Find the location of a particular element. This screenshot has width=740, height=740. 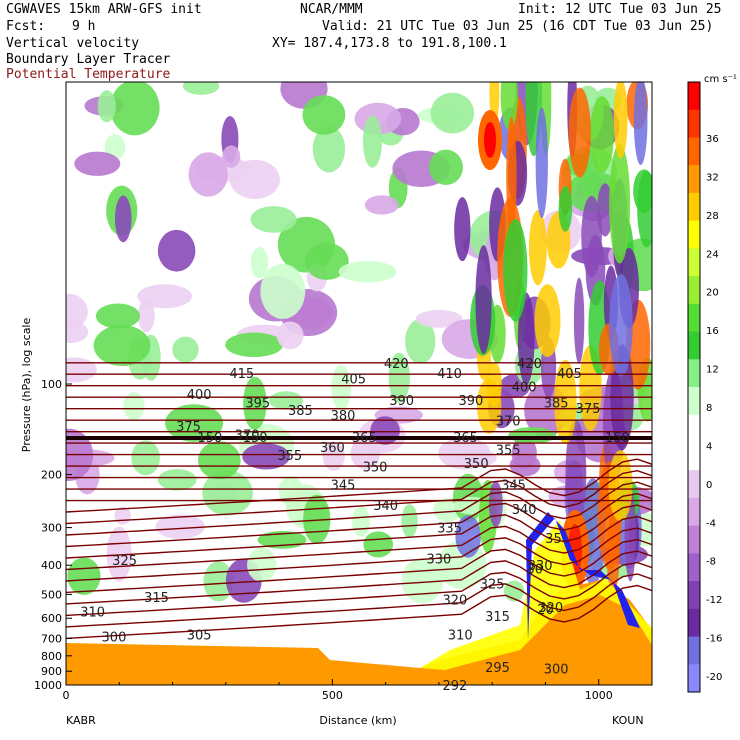

colorbar-tick-label: -16 is located at coordinates (714, 639).